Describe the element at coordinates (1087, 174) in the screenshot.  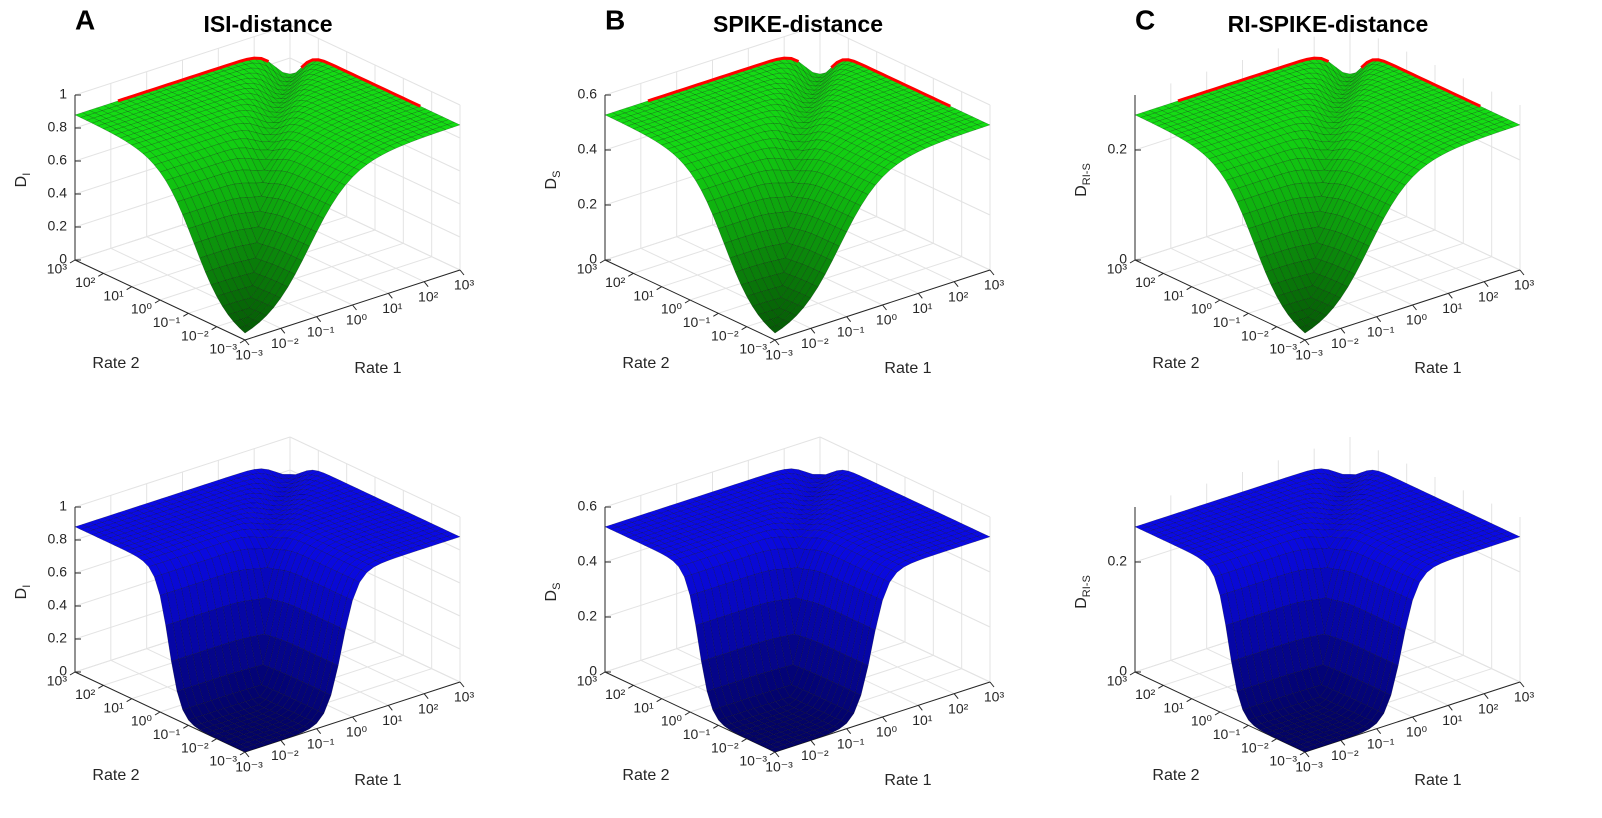
I see `z-label-sub: RI-S` at that location.